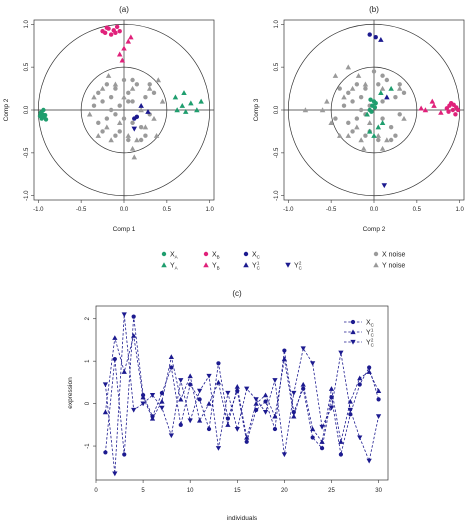 This screenshot has width=474, height=526. Describe the element at coordinates (174, 267) in the screenshot. I see `legend-label-ya: YA` at that location.